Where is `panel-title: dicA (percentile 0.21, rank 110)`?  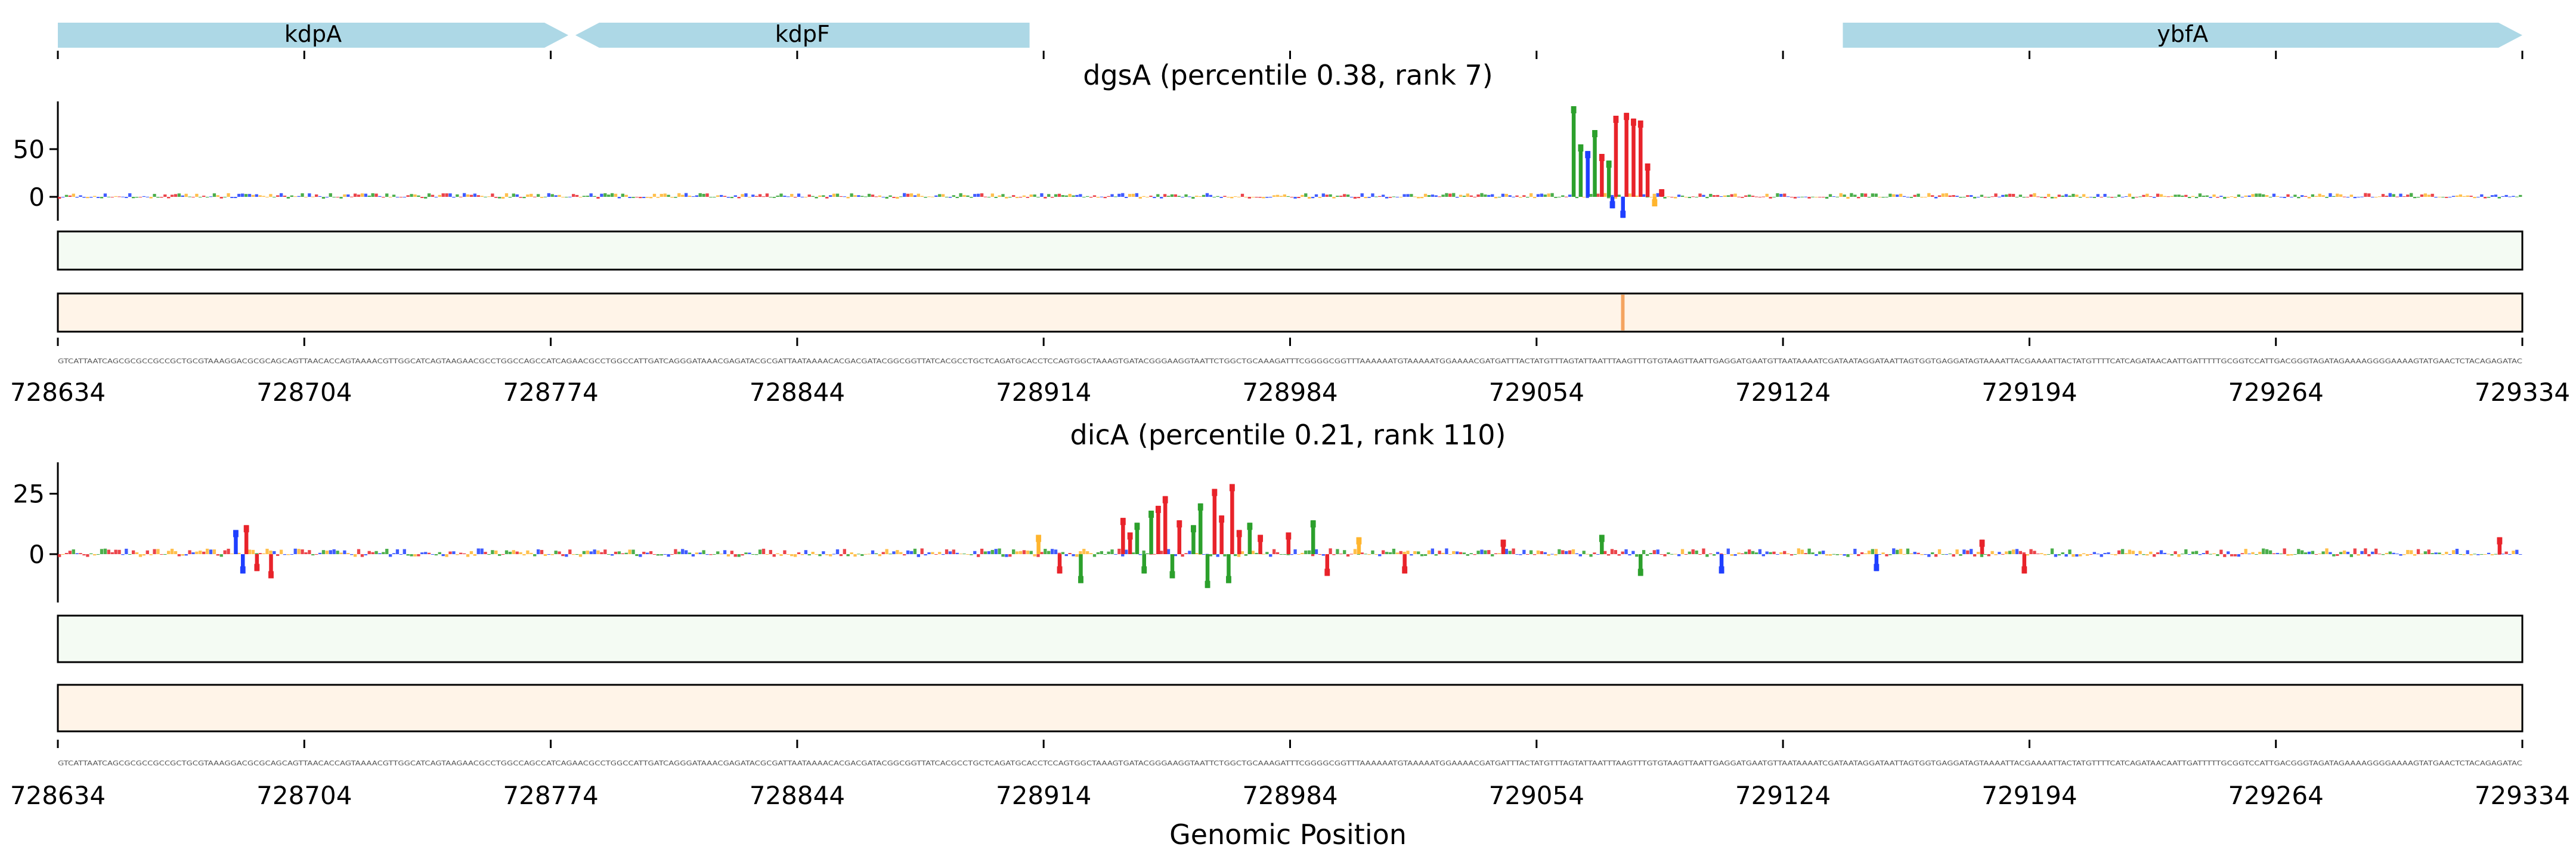 panel-title: dicA (percentile 0.21, rank 110) is located at coordinates (1288, 435).